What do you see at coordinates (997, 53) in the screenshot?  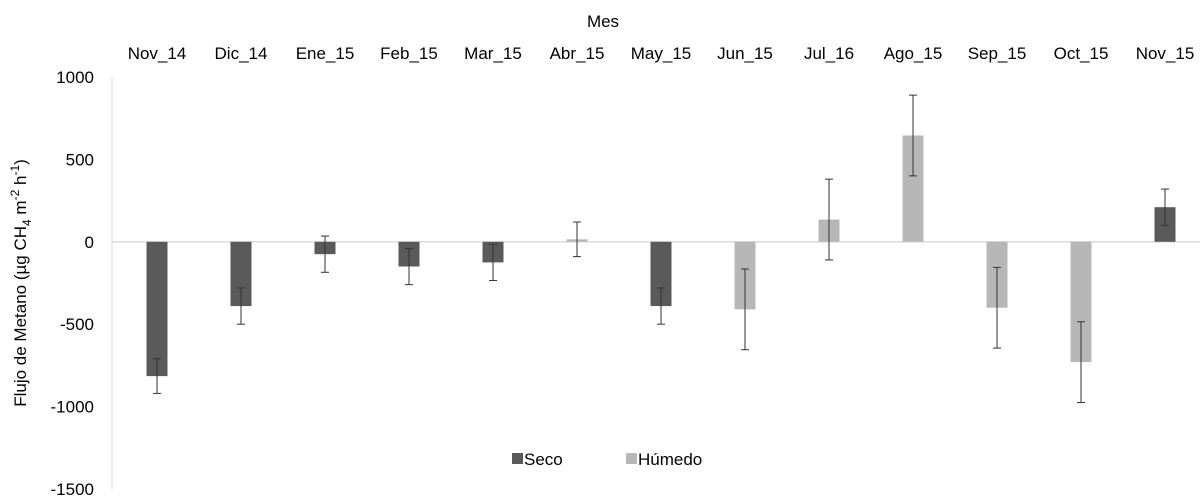 I see `x-category-label: Sep_15` at bounding box center [997, 53].